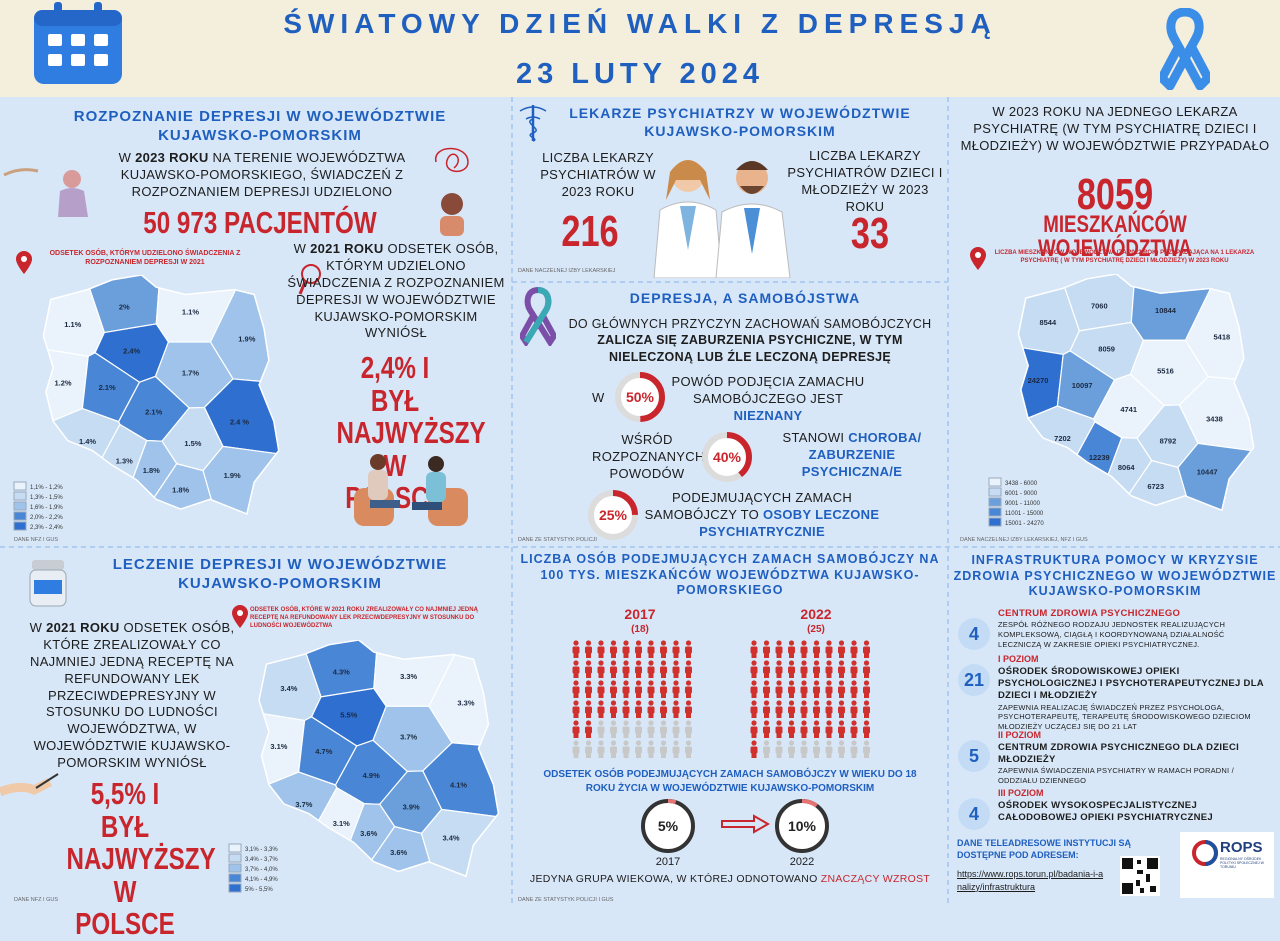 Image resolution: width=1280 pixels, height=941 pixels. What do you see at coordinates (408, 676) in the screenshot?
I see `region-label: 3.3%` at bounding box center [408, 676].